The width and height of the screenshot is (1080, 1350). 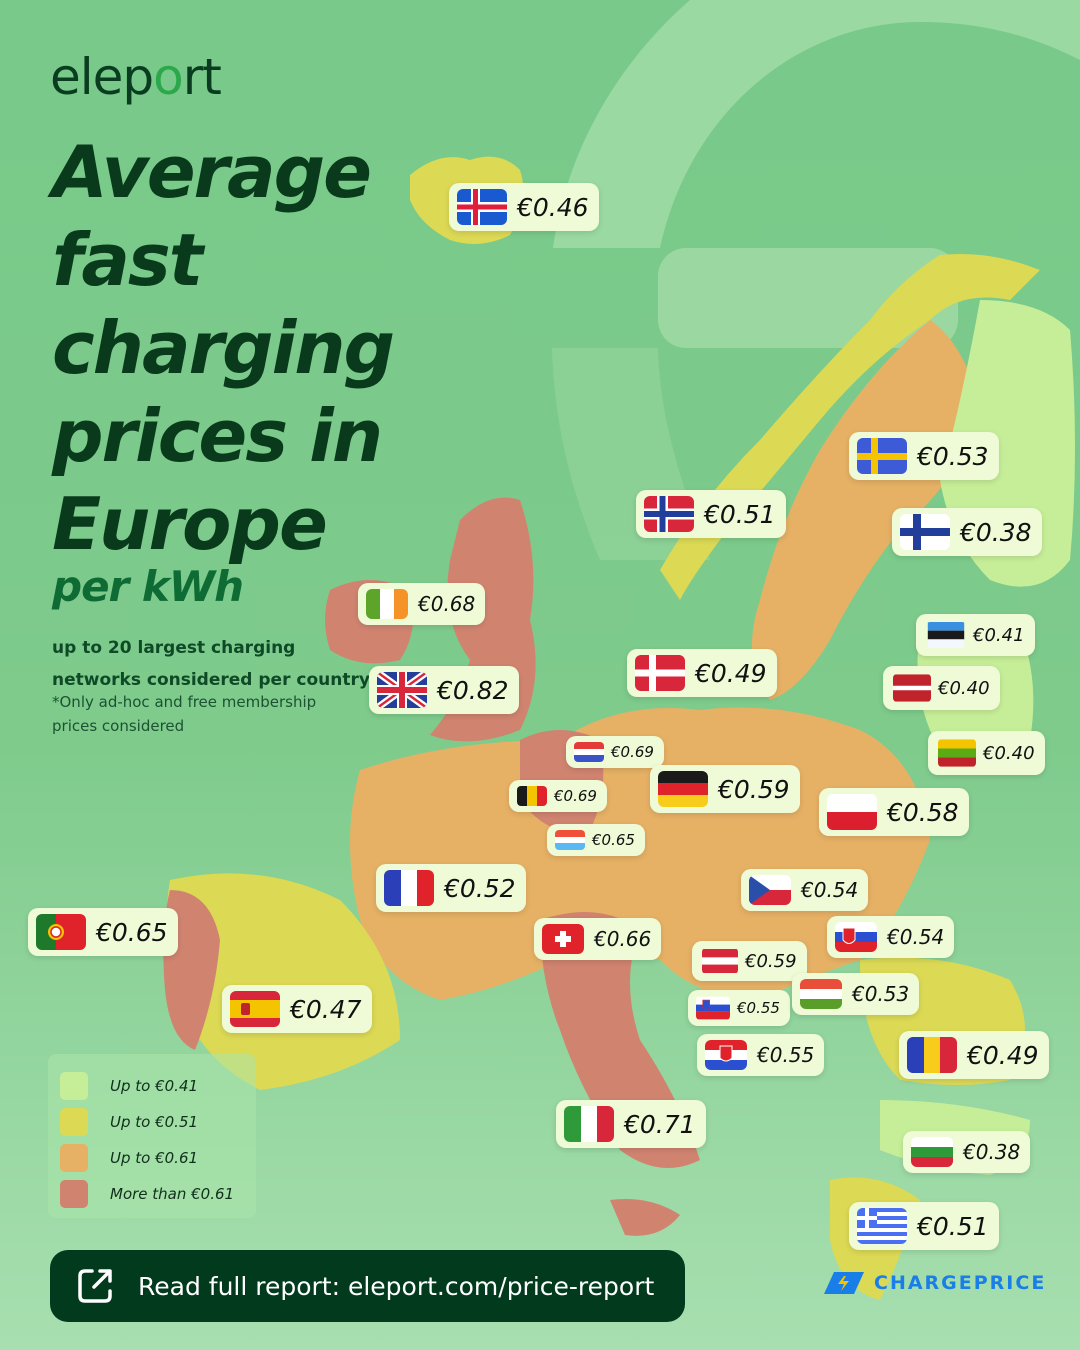 I want to click on flag-estonia-icon, so click(x=946, y=635).